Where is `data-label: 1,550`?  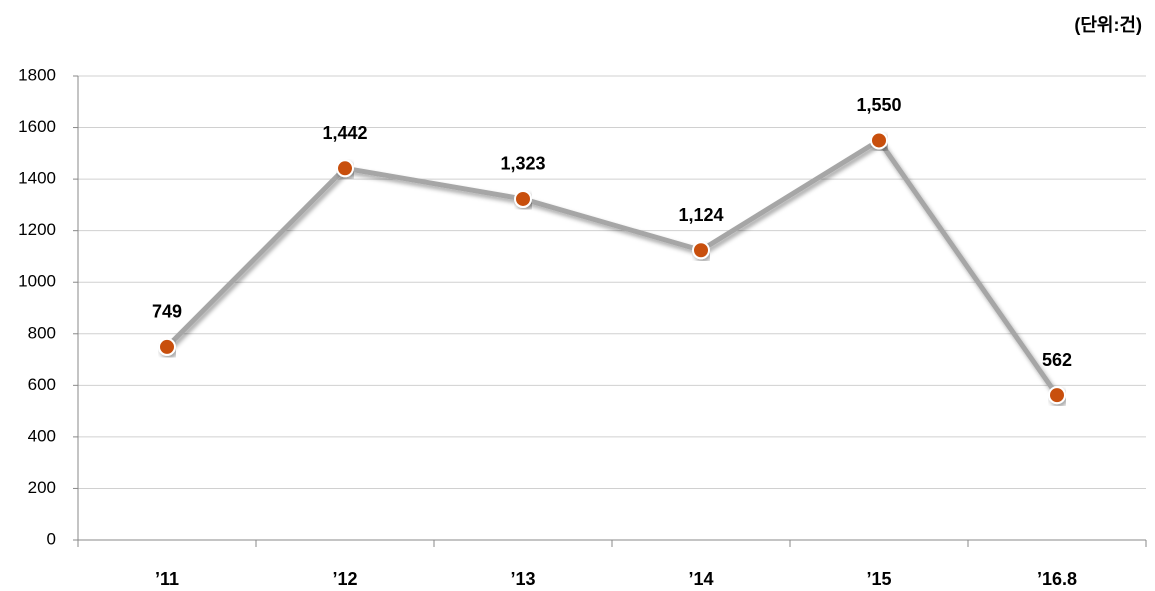
data-label: 1,550 is located at coordinates (878, 105).